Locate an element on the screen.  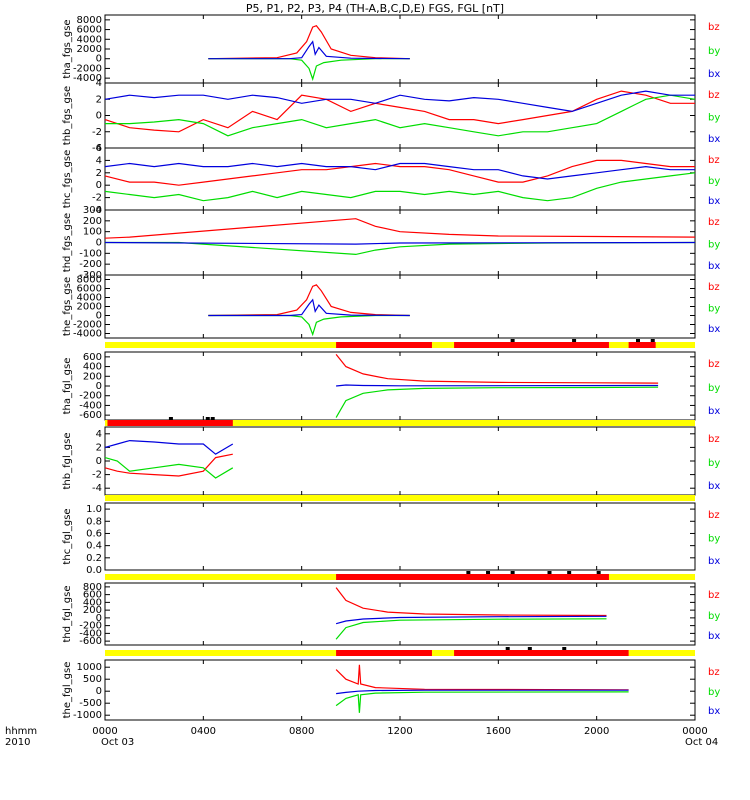
y-tick-label: -100 is located at coordinates (90, 253).